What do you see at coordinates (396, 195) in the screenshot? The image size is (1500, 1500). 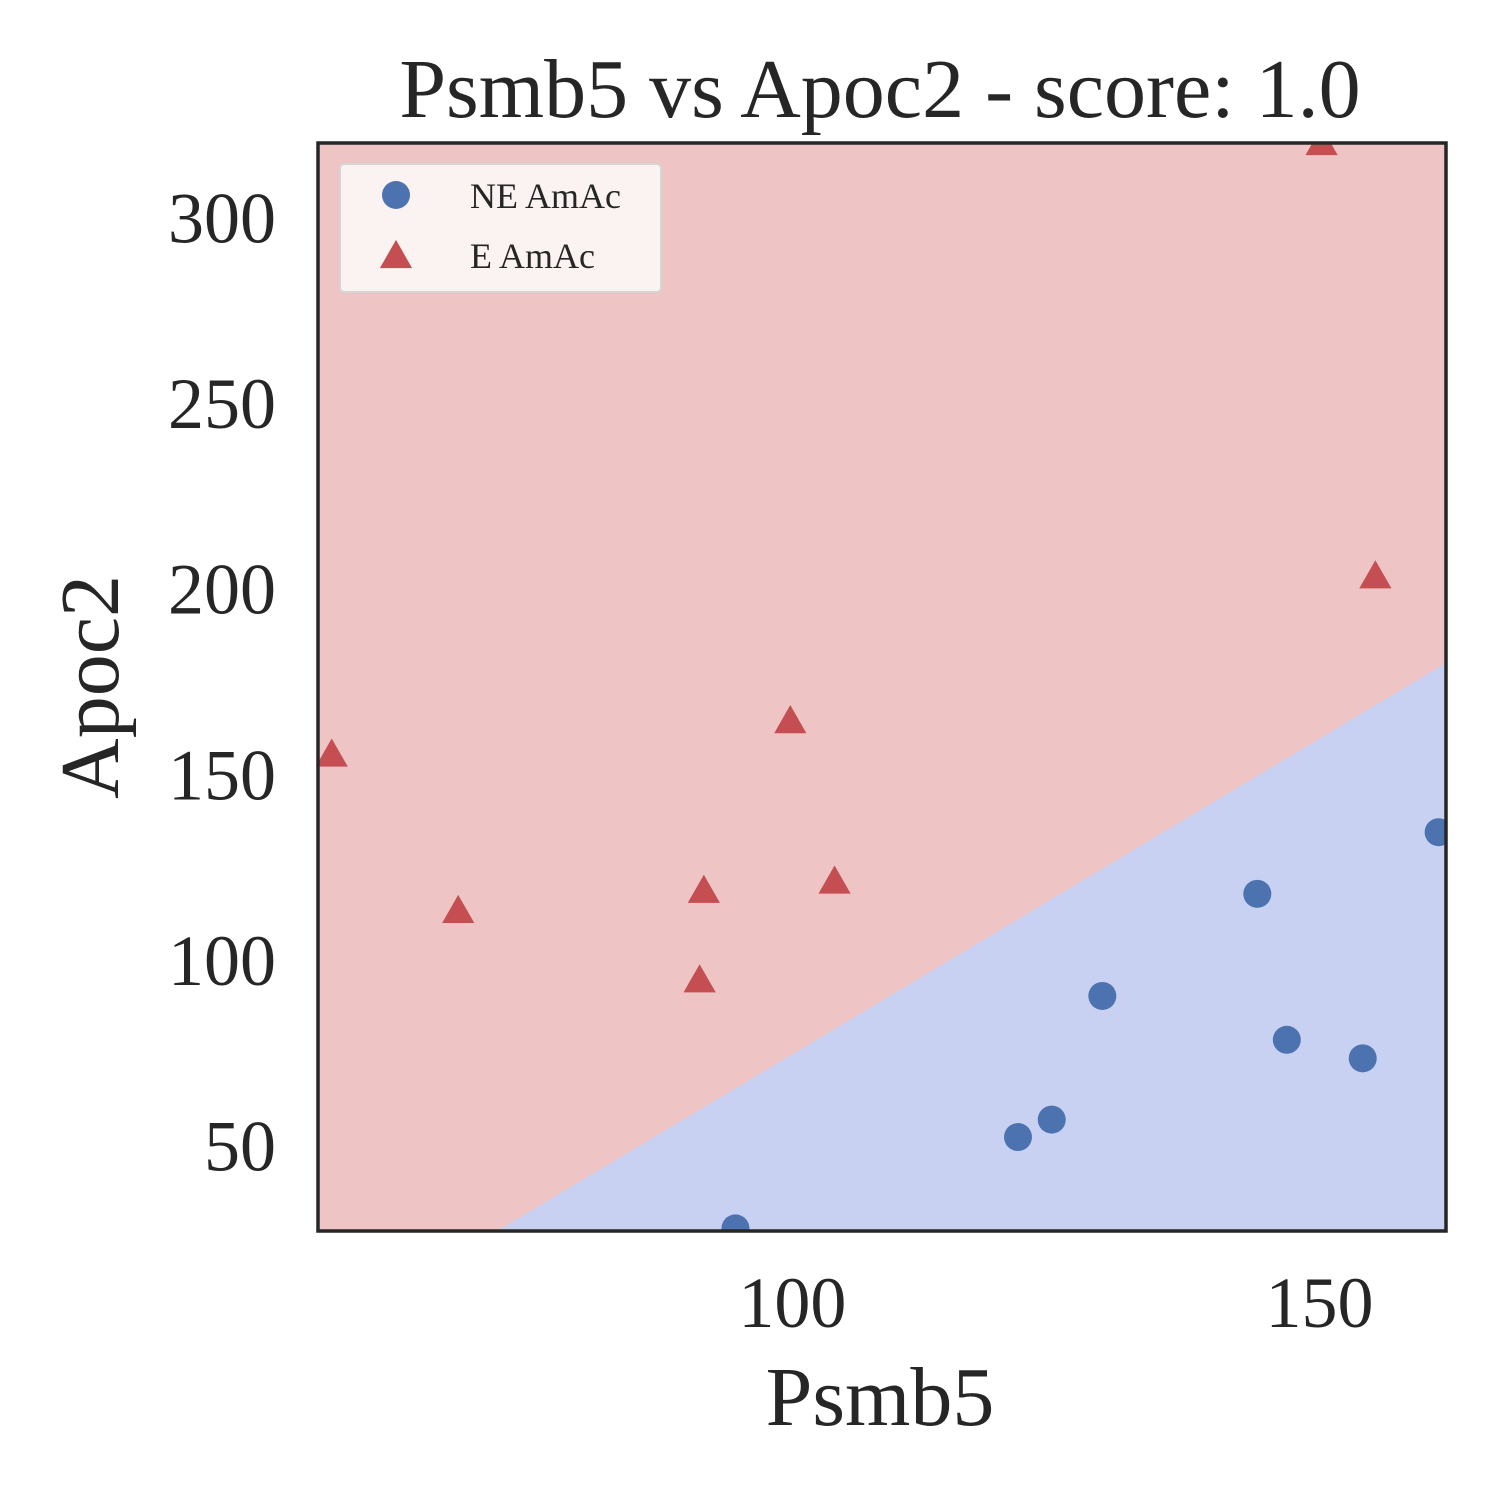 I see `legend-marker-ne-amac` at bounding box center [396, 195].